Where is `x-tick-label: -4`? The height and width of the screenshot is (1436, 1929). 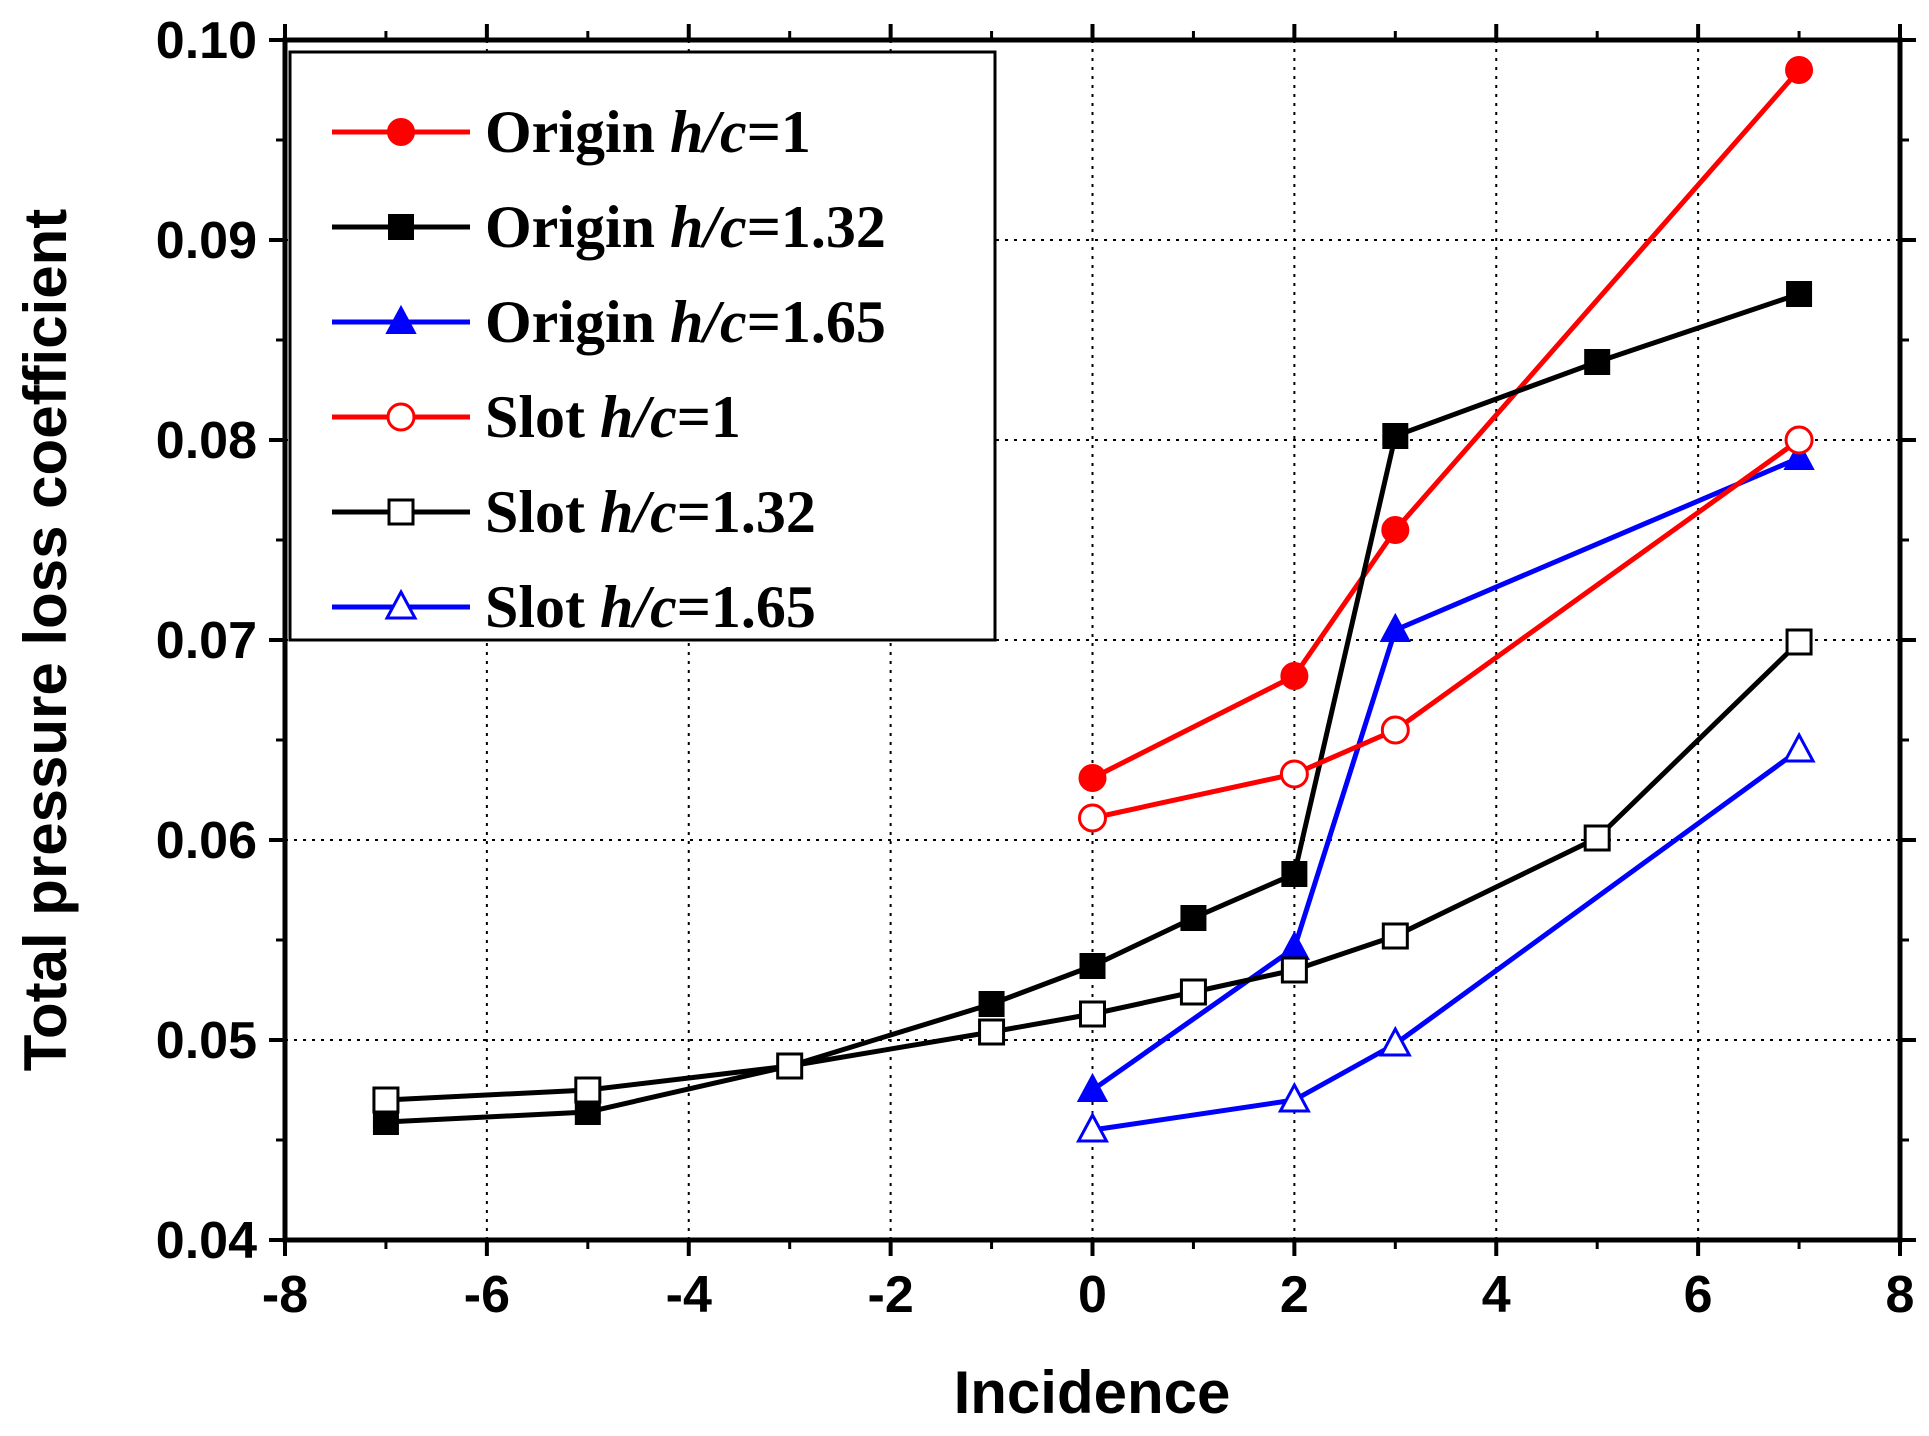
x-tick-label: -4 is located at coordinates (689, 1295).